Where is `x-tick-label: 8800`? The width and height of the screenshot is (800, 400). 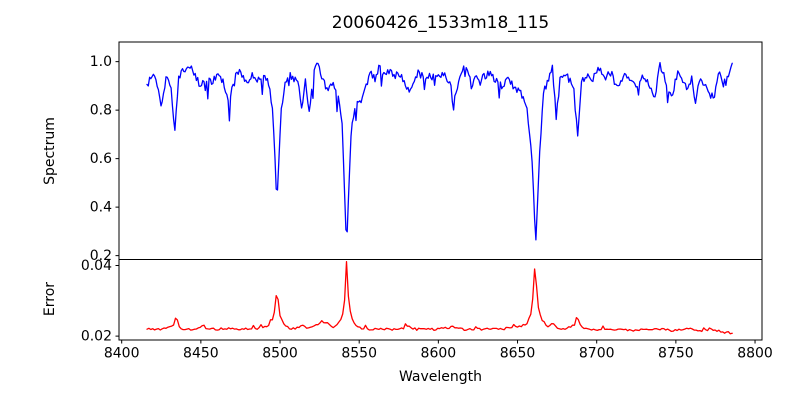
x-tick-label: 8800 is located at coordinates (755, 354).